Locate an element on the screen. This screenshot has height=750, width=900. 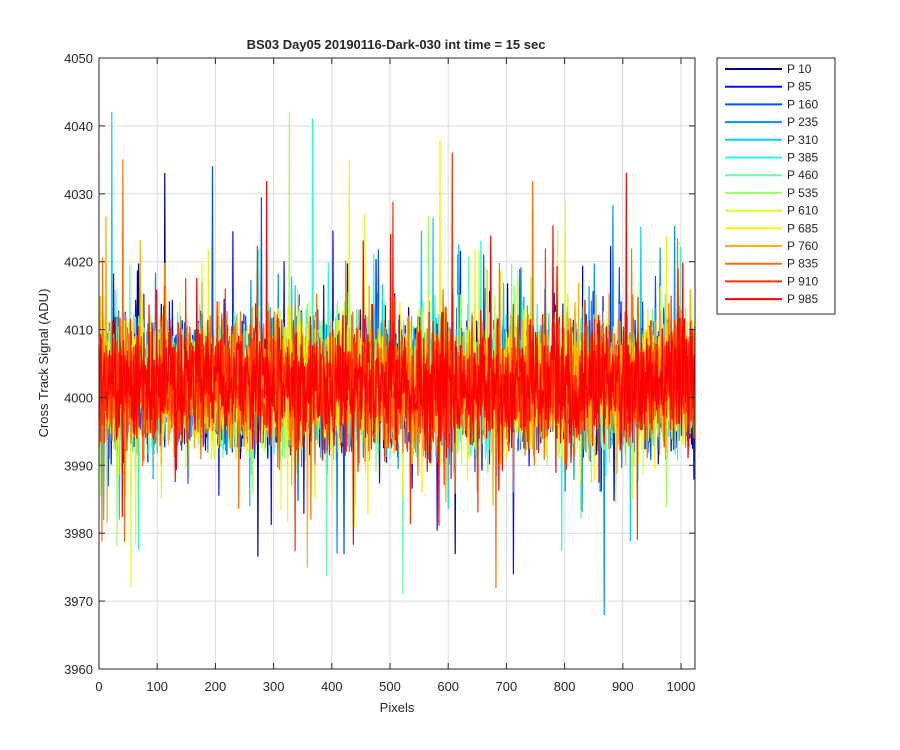
legend-label: P 10 is located at coordinates (799, 69).